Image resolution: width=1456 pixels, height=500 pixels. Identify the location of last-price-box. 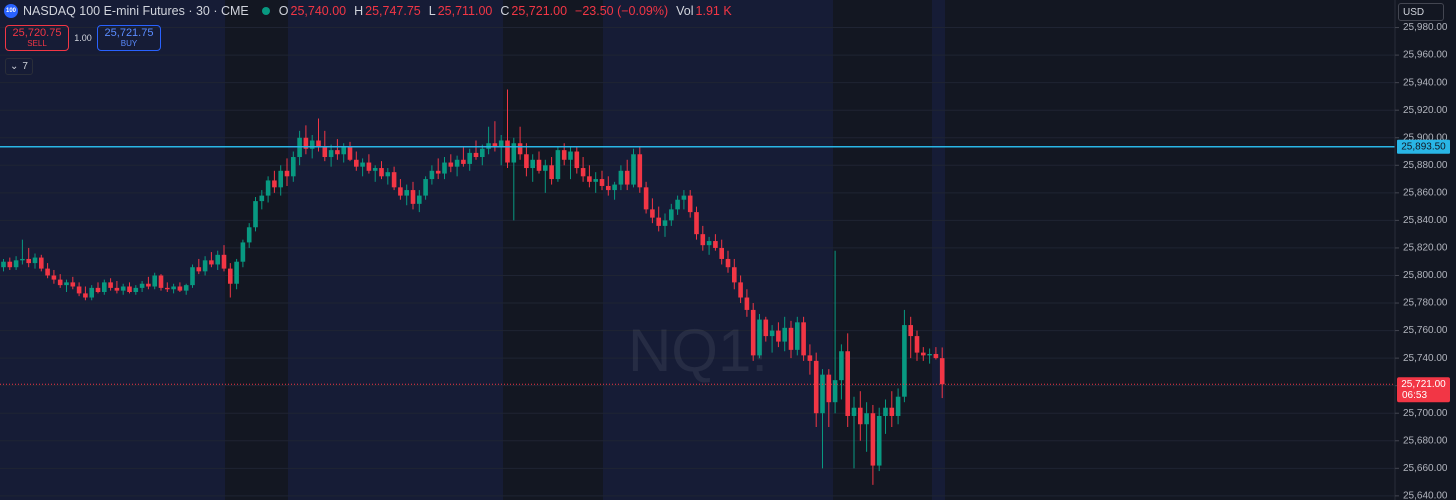
(1423, 390).